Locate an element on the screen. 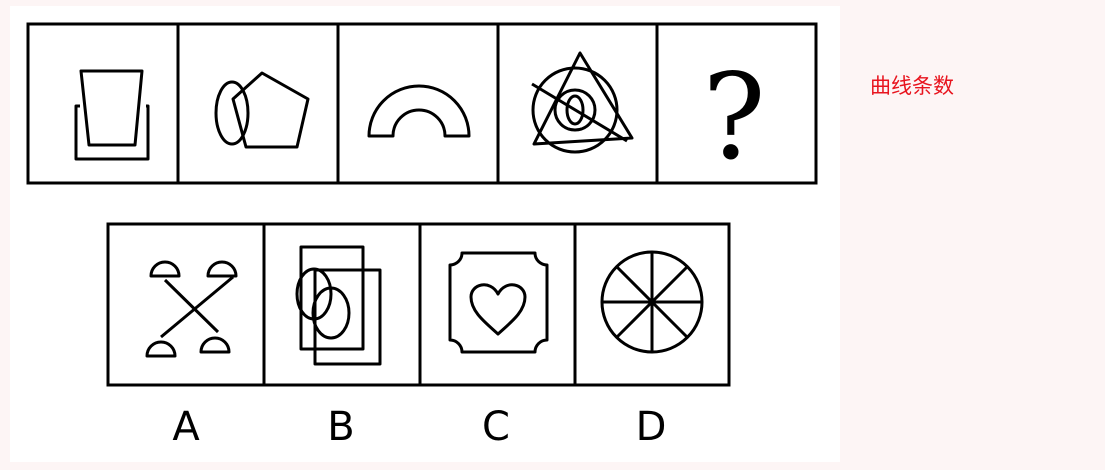 This screenshot has height=470, width=1105. option-b-figure is located at coordinates (338, 305).